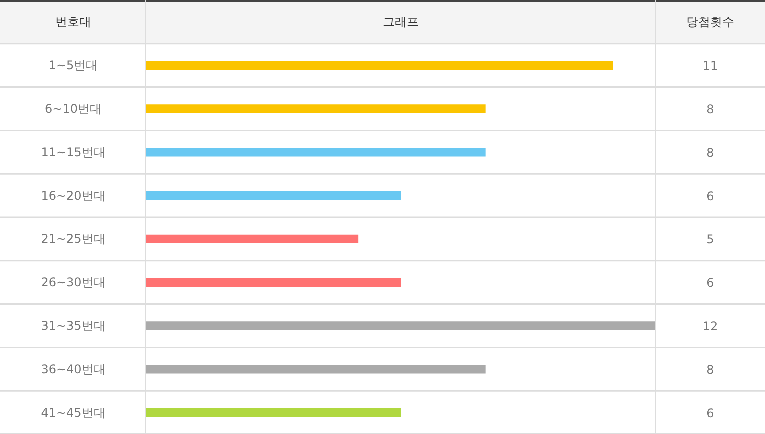  I want to click on text: 당첨횟수, so click(710, 22).